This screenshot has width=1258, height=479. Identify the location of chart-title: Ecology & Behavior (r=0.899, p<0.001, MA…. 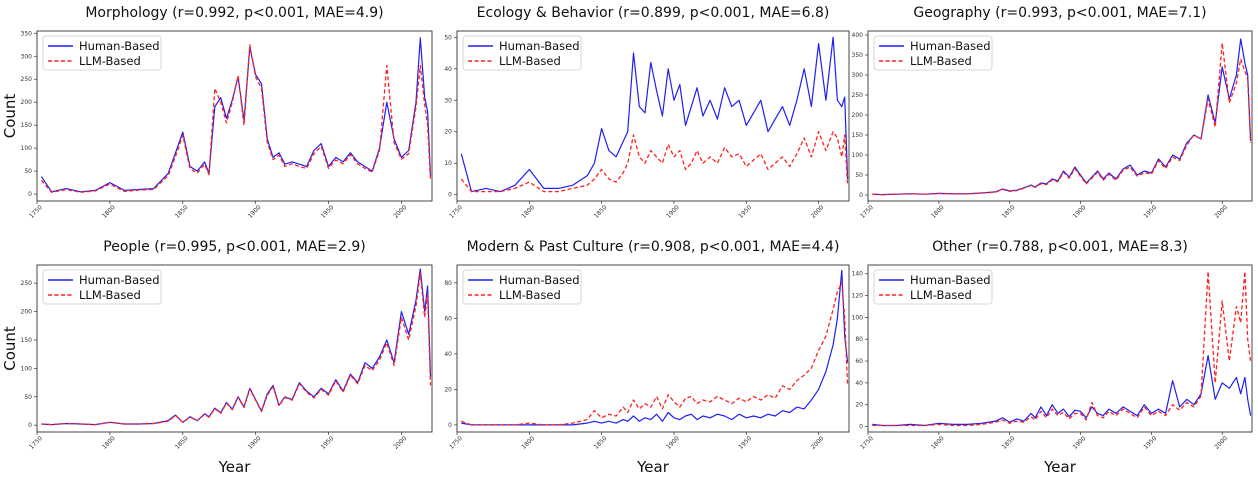
(653, 13).